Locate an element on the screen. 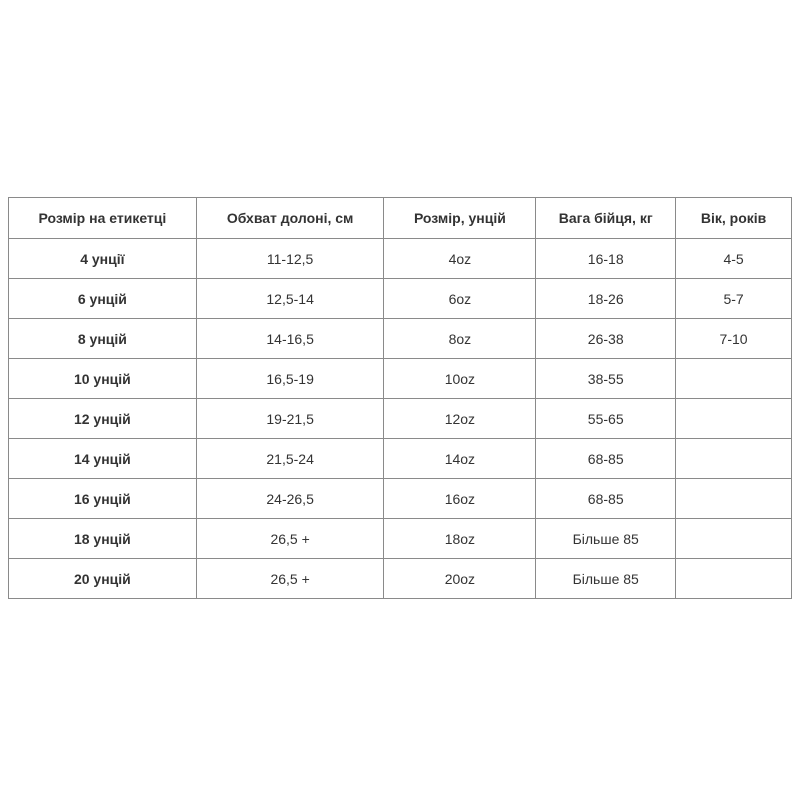 The height and width of the screenshot is (800, 800). table-cell: 12 унцій is located at coordinates (102, 418).